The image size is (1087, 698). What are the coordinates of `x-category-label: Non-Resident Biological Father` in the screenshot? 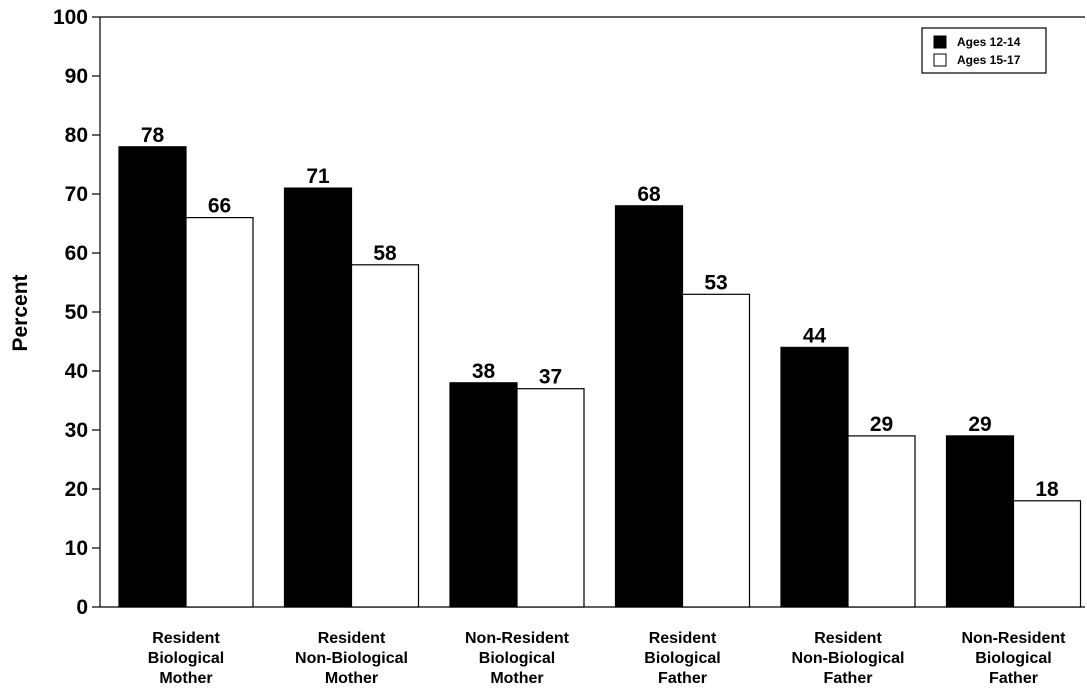 It's located at (1014, 658).